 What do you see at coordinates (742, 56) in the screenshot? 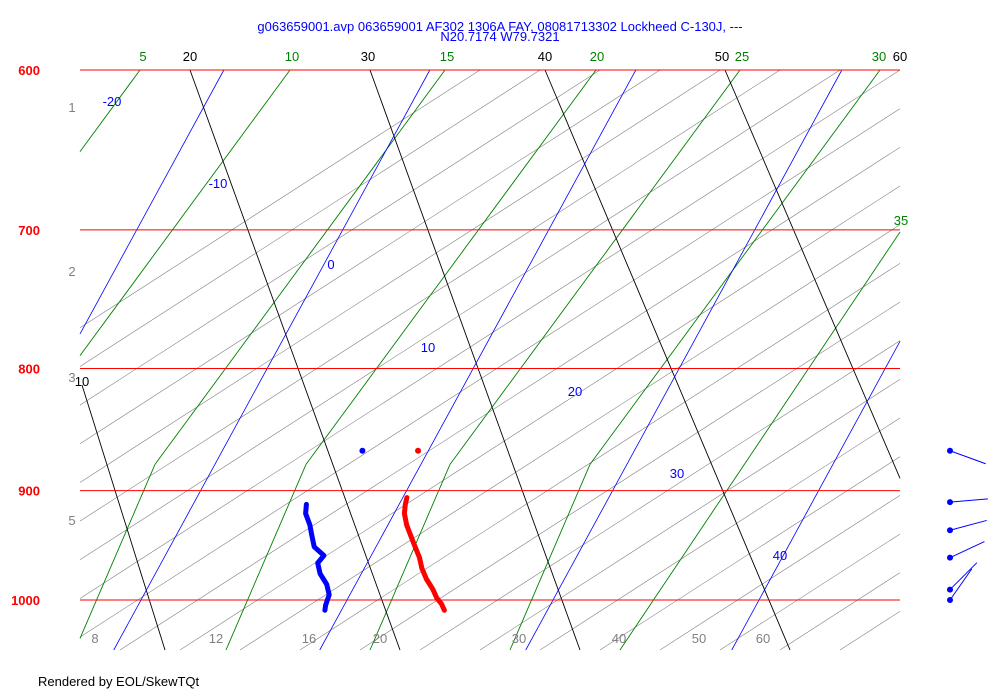
I see `moist-adiabat-label: 25` at bounding box center [742, 56].